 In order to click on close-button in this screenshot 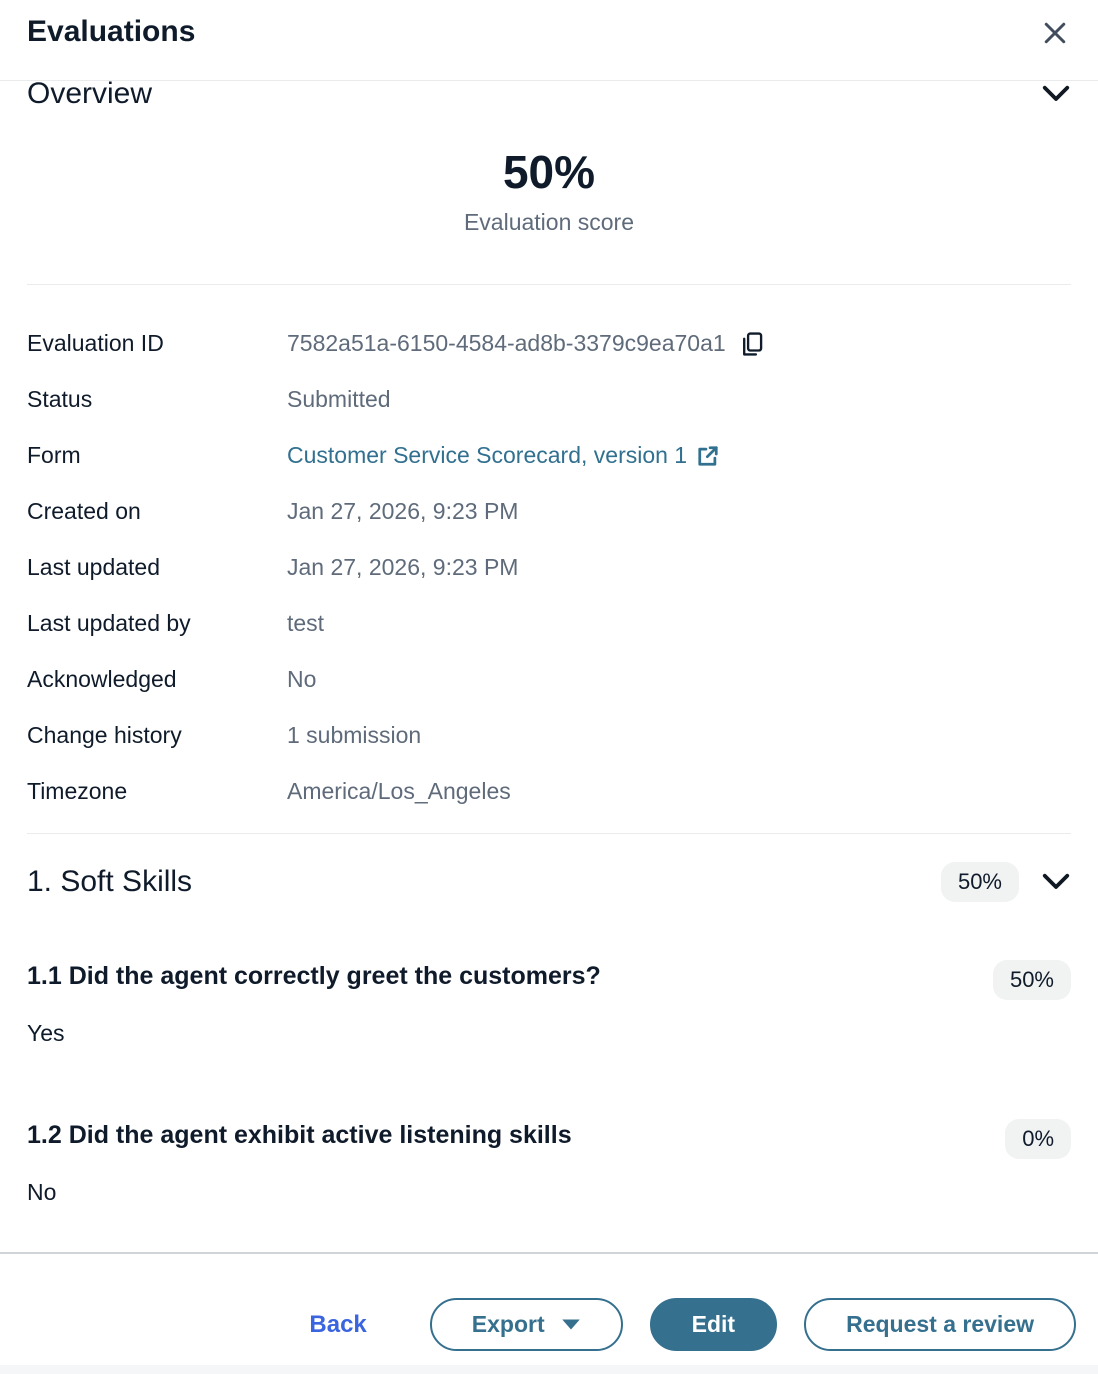, I will do `click(1055, 33)`.